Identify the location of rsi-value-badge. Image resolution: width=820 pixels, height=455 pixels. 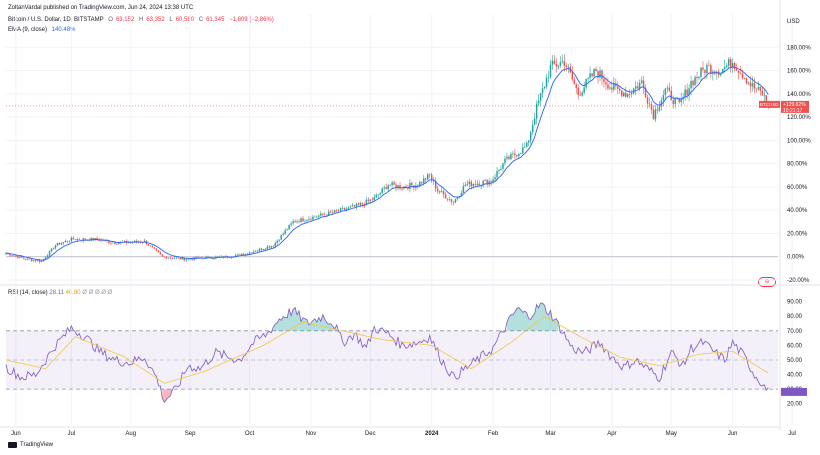
(794, 391).